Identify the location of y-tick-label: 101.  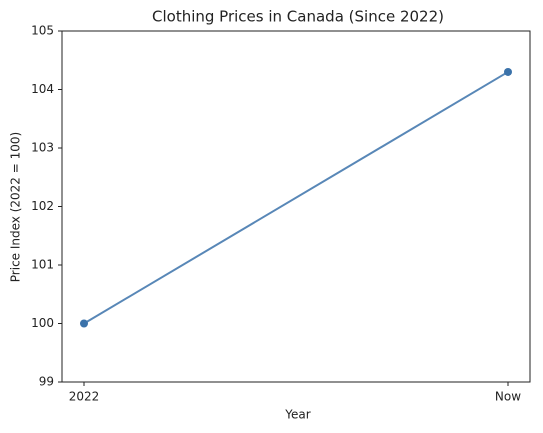
(42, 265).